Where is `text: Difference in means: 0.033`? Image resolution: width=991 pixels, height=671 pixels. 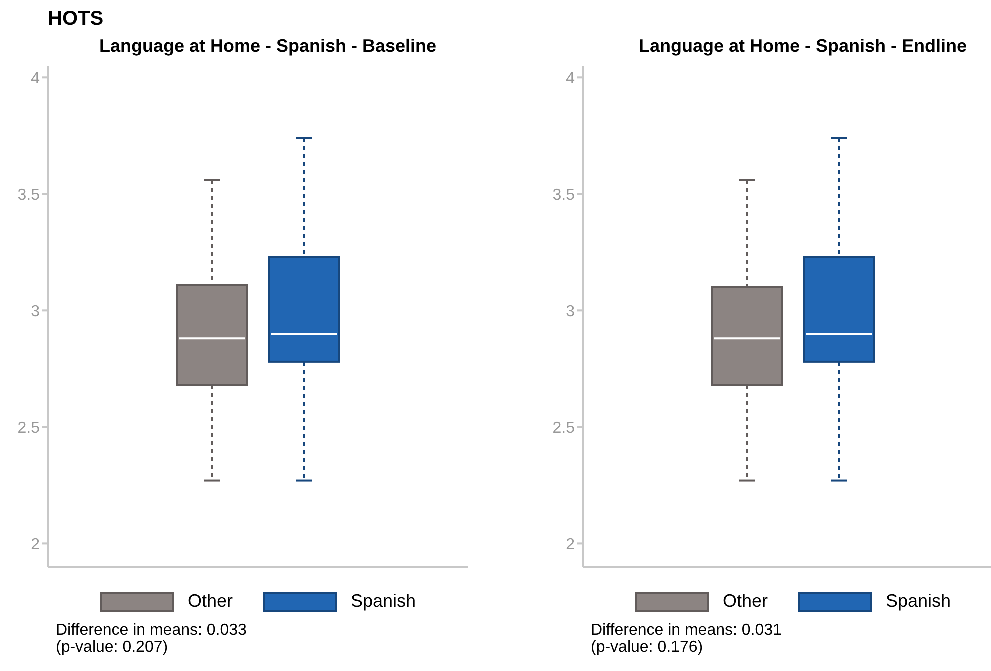 text: Difference in means: 0.033 is located at coordinates (152, 630).